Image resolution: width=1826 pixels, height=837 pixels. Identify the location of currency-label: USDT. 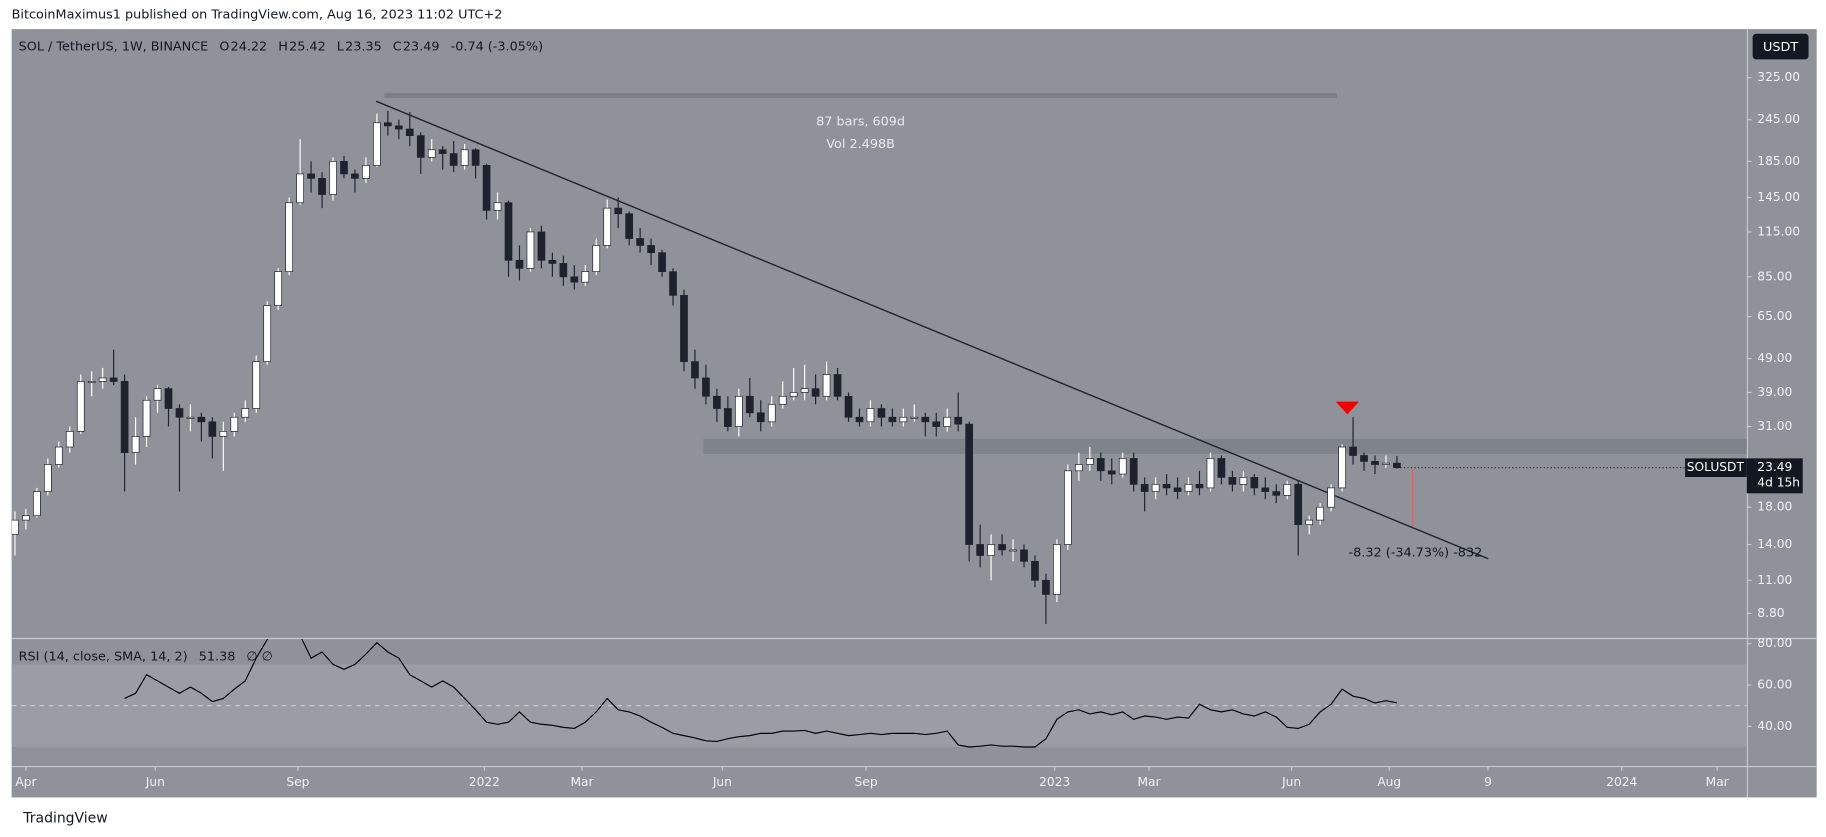
(1780, 47).